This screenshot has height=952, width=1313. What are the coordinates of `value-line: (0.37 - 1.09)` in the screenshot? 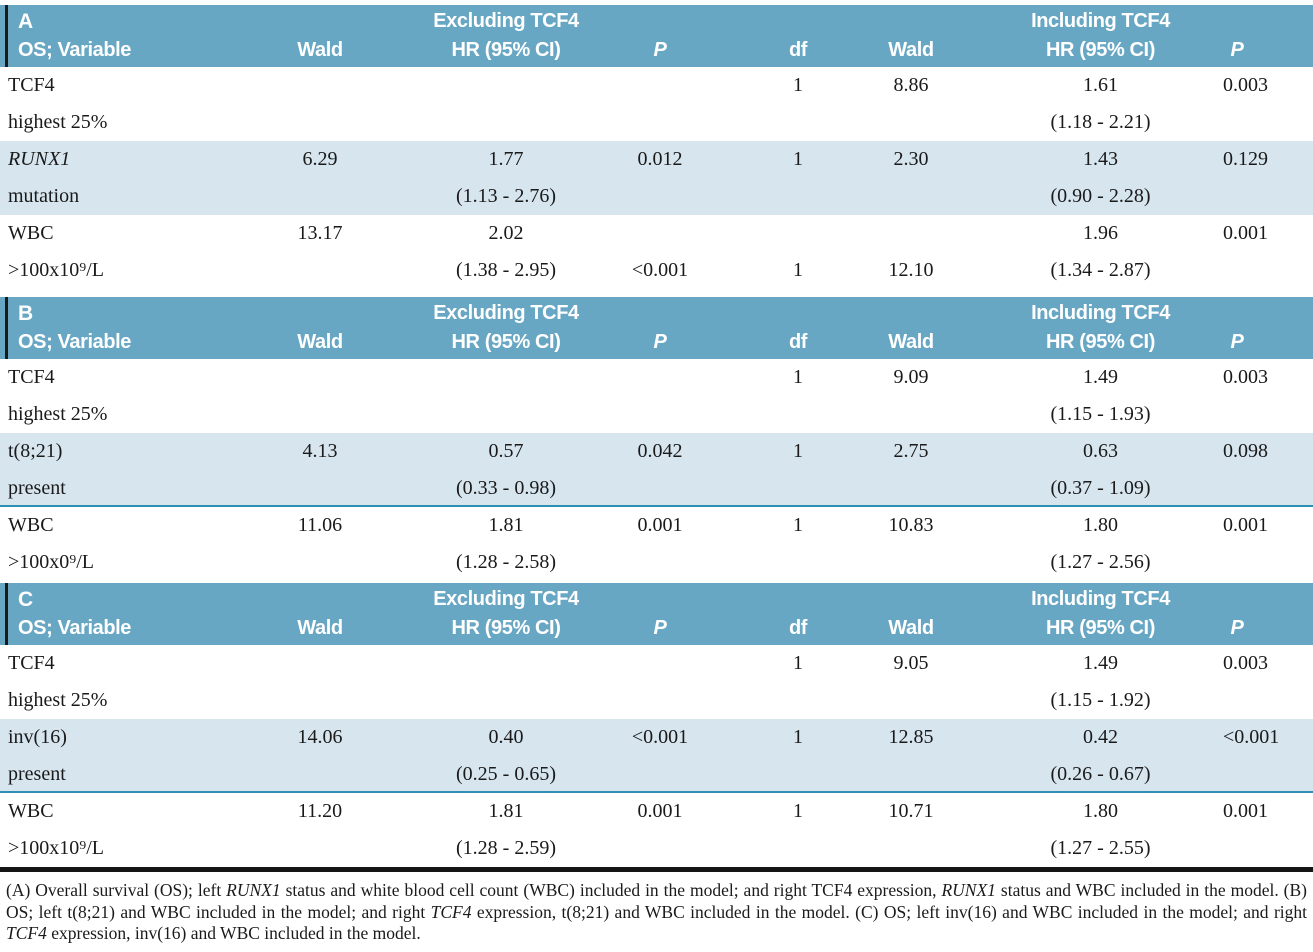 It's located at (1100, 488).